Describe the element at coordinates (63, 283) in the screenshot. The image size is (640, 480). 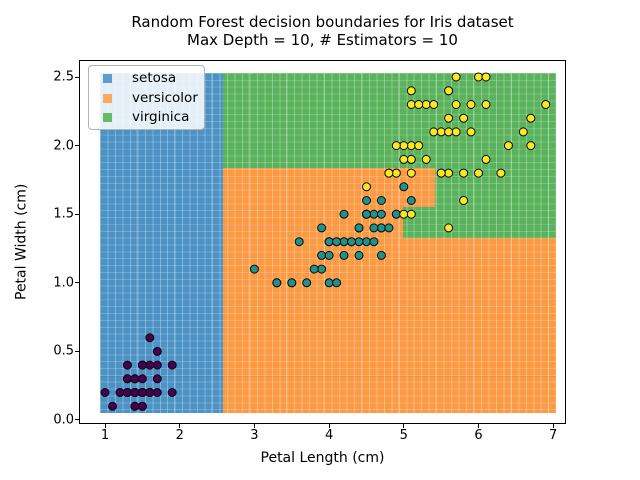
I see `y-tick-label: 1.0` at that location.